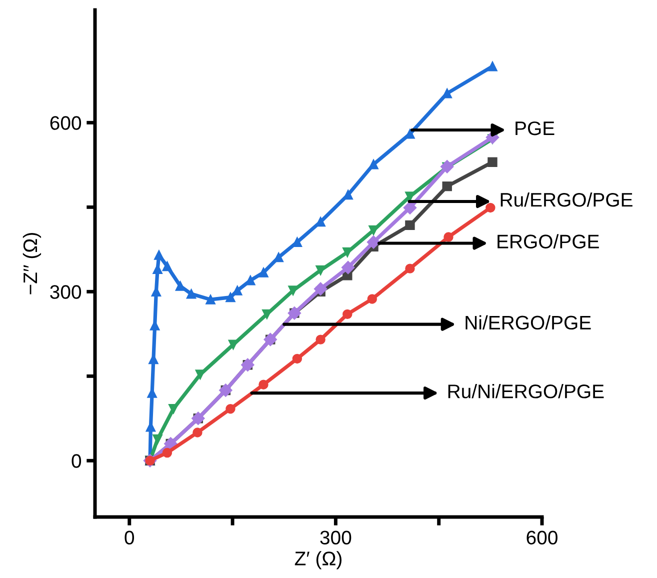  I want to click on annotation: PGE, so click(535, 128).